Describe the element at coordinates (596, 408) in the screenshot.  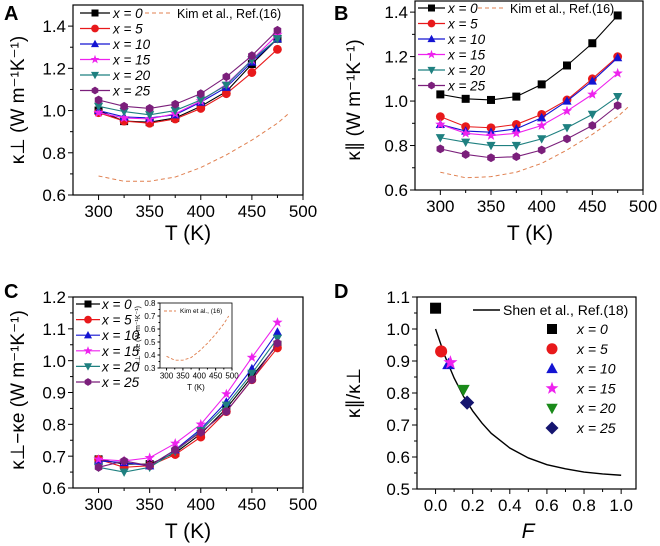
I see `panel-d-legend-label: x = 20` at that location.